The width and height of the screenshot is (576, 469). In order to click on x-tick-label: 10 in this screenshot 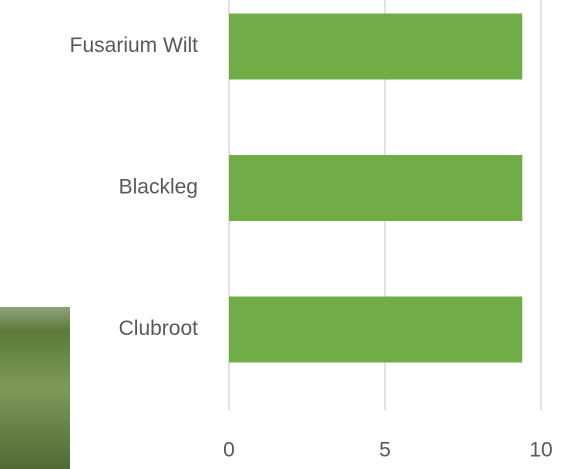, I will do `click(540, 450)`.